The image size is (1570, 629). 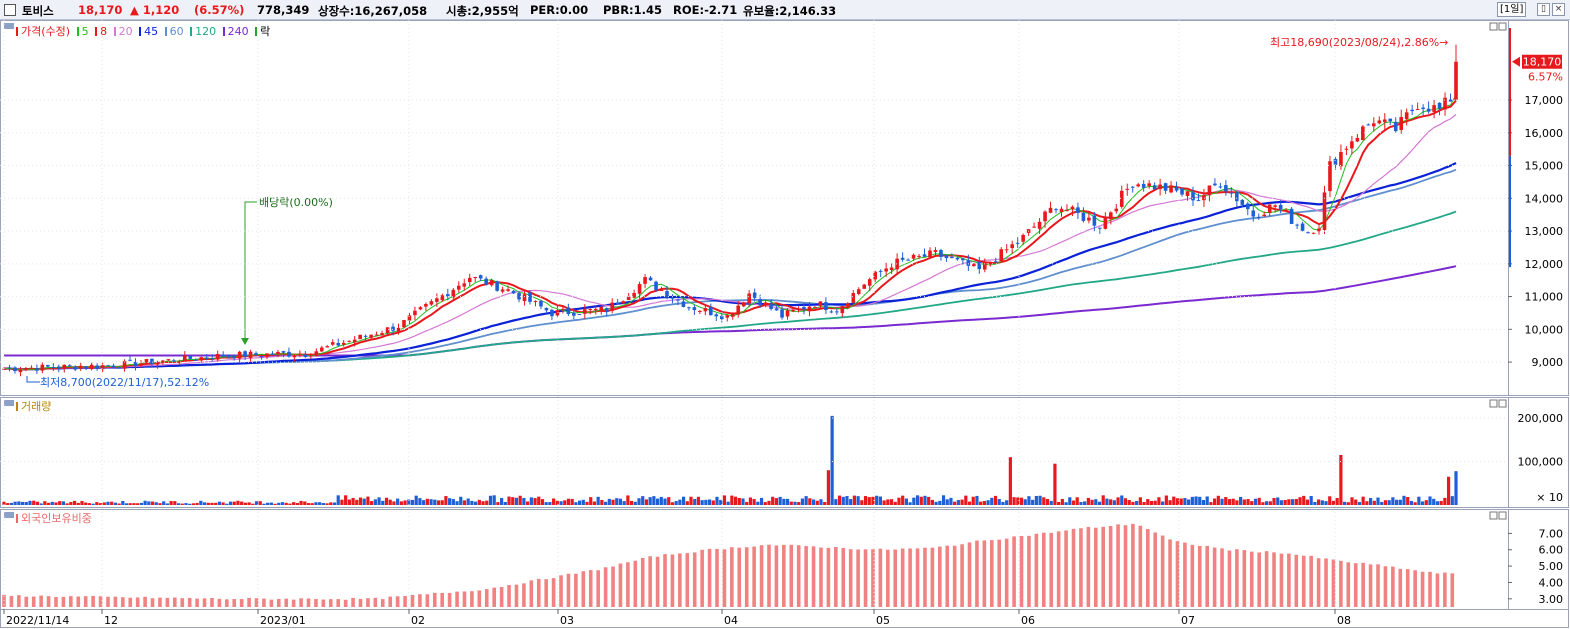 What do you see at coordinates (38, 11) in the screenshot?
I see `stock-name: 토비스` at bounding box center [38, 11].